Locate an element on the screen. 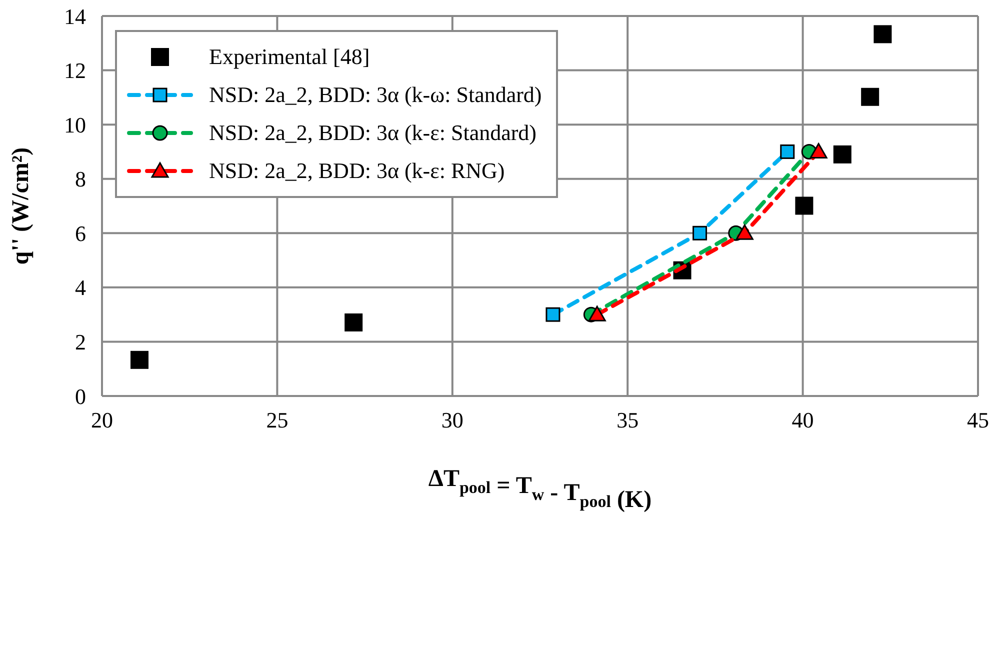  x-tick-label: 35 is located at coordinates (627, 420).